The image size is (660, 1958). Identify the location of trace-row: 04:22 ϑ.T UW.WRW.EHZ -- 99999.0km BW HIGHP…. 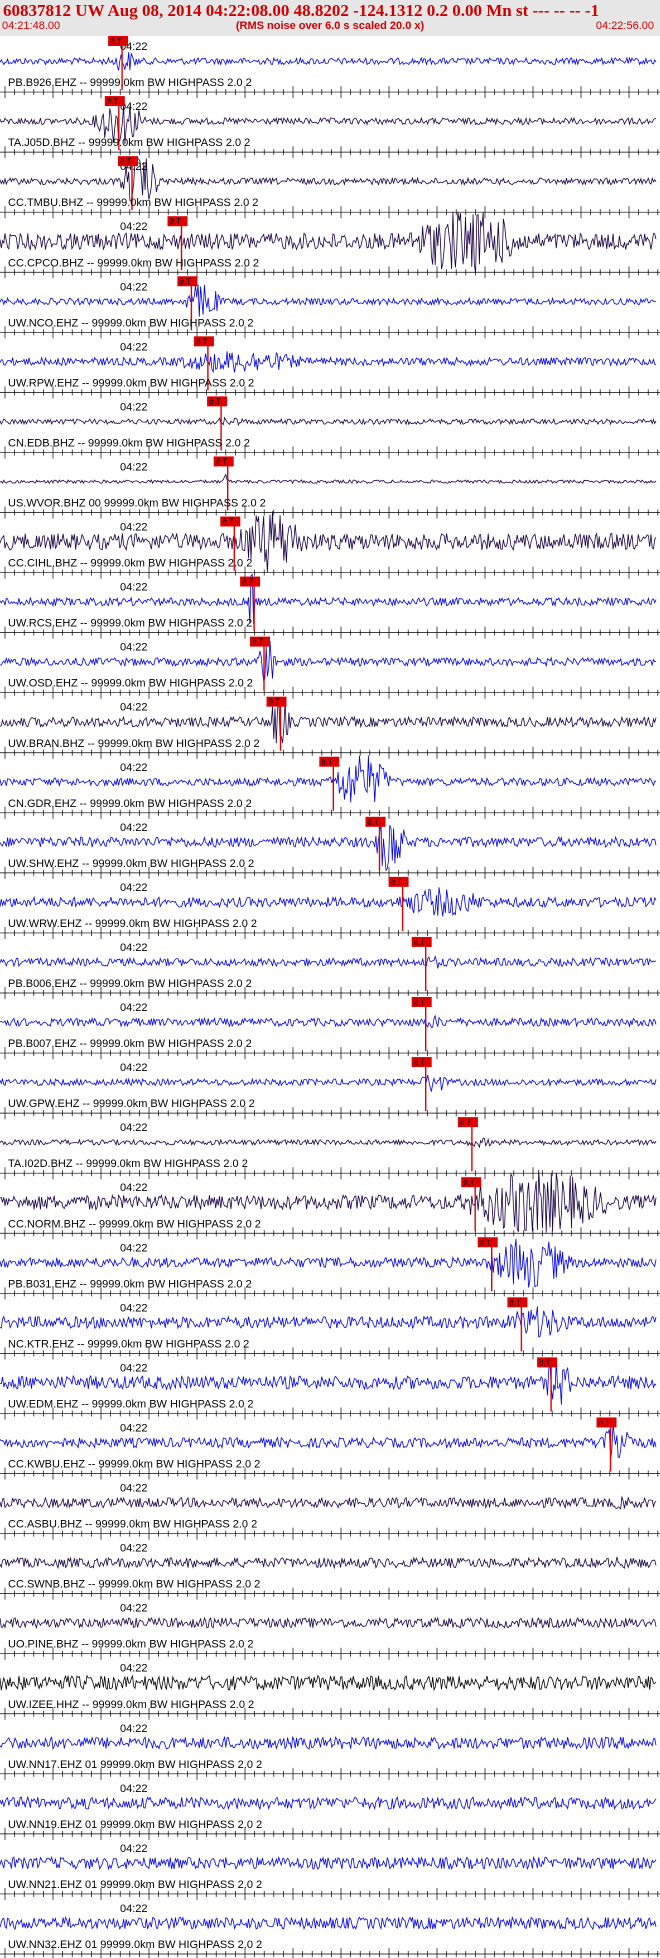
(330, 907).